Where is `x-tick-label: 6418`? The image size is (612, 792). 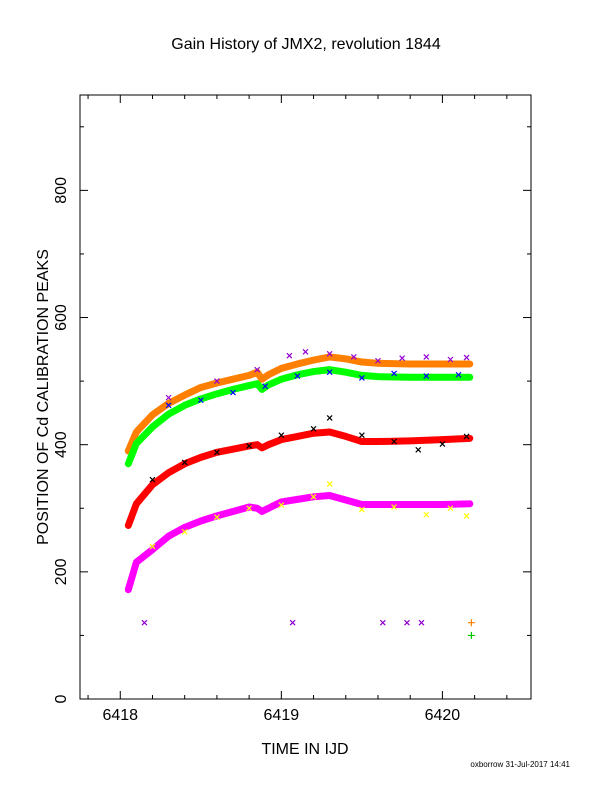
x-tick-label: 6418 is located at coordinates (120, 715).